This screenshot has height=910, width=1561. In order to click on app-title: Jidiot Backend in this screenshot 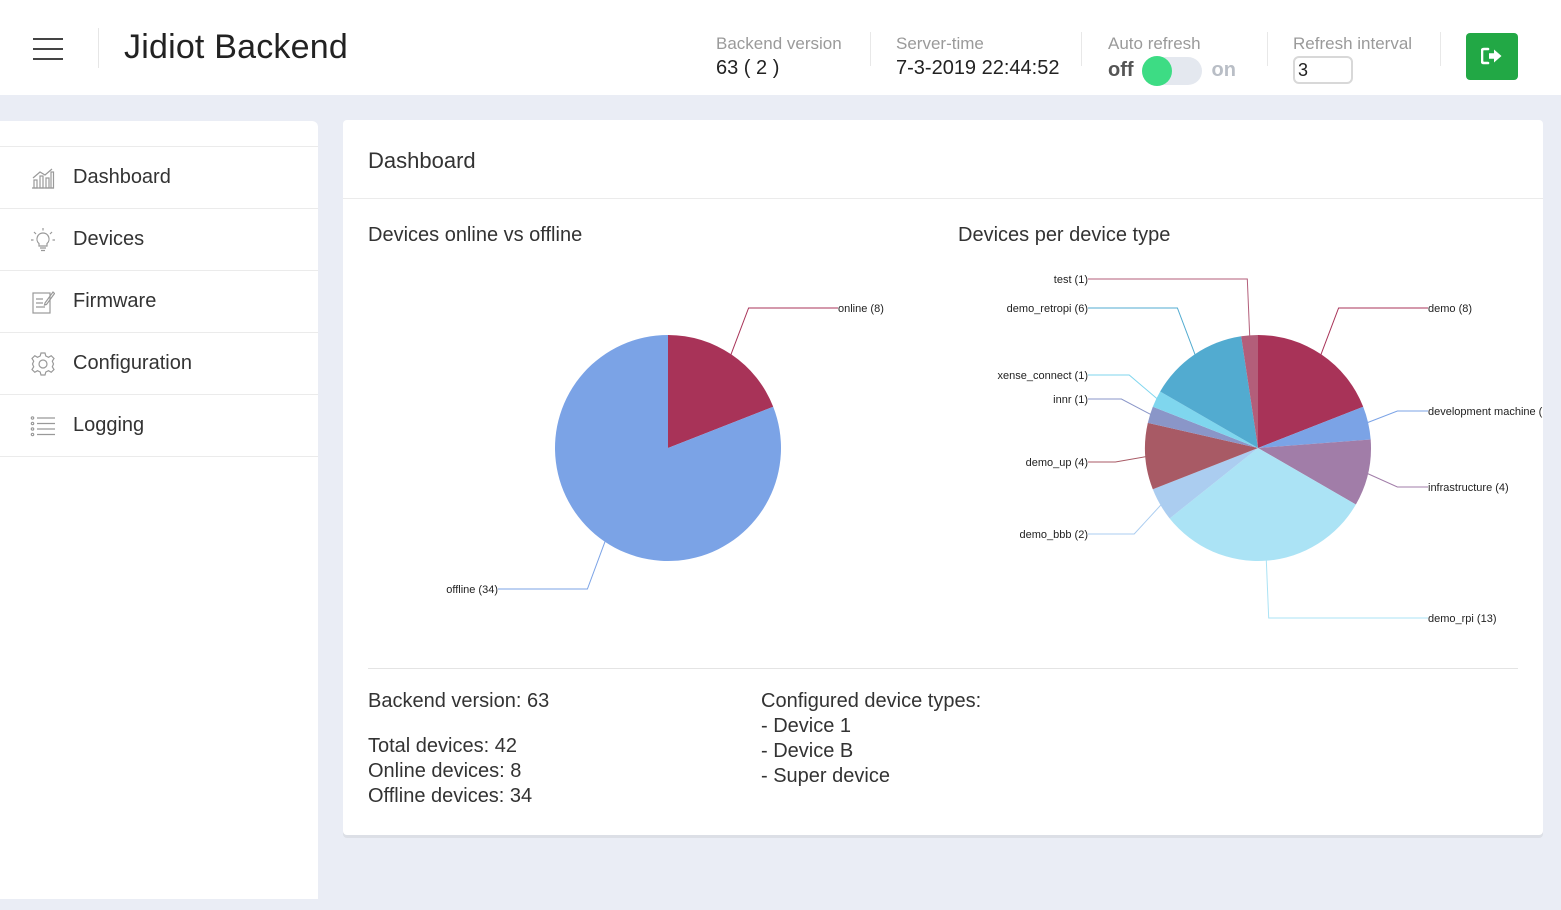, I will do `click(236, 47)`.